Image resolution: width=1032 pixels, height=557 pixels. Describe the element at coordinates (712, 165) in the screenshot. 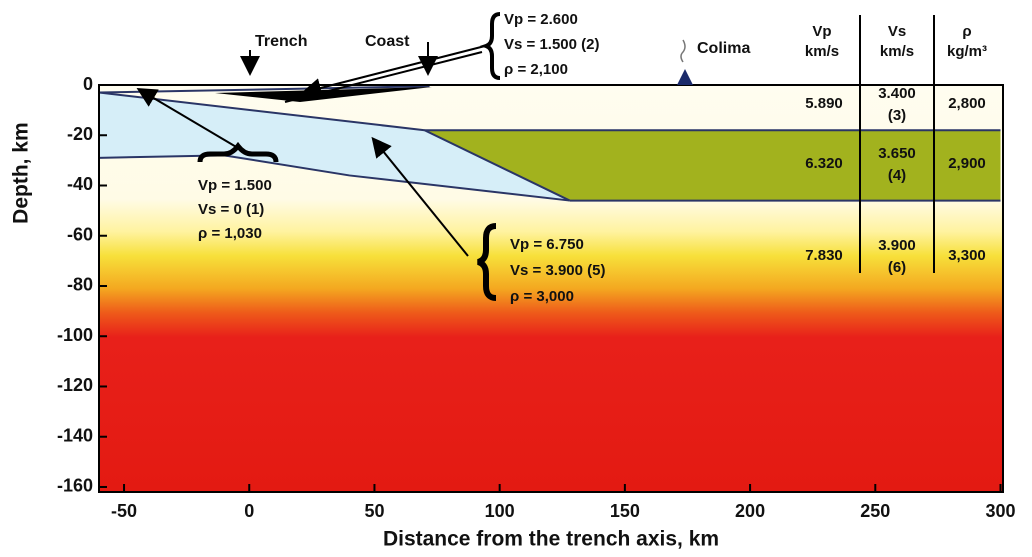

I see `crust-layer` at that location.